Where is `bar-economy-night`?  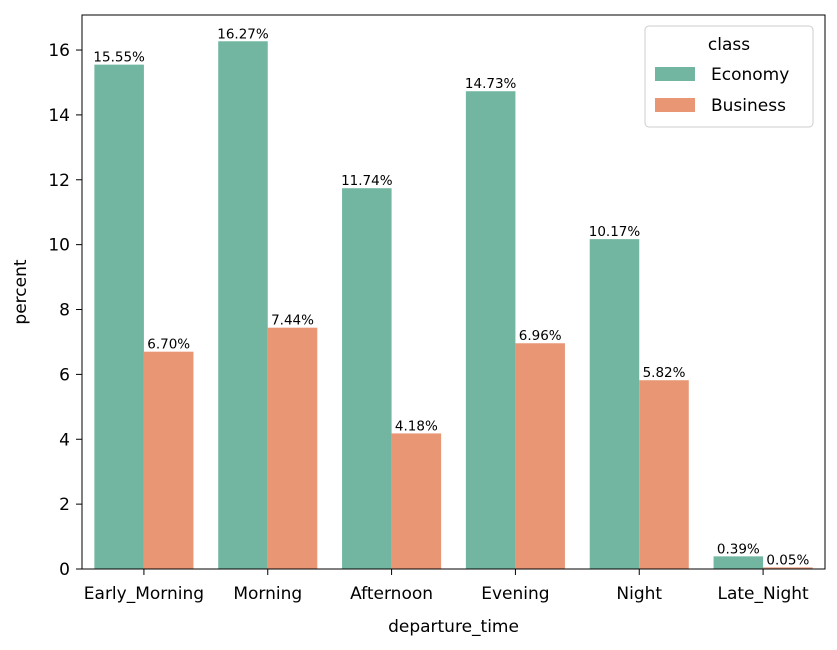
bar-economy-night is located at coordinates (614, 404).